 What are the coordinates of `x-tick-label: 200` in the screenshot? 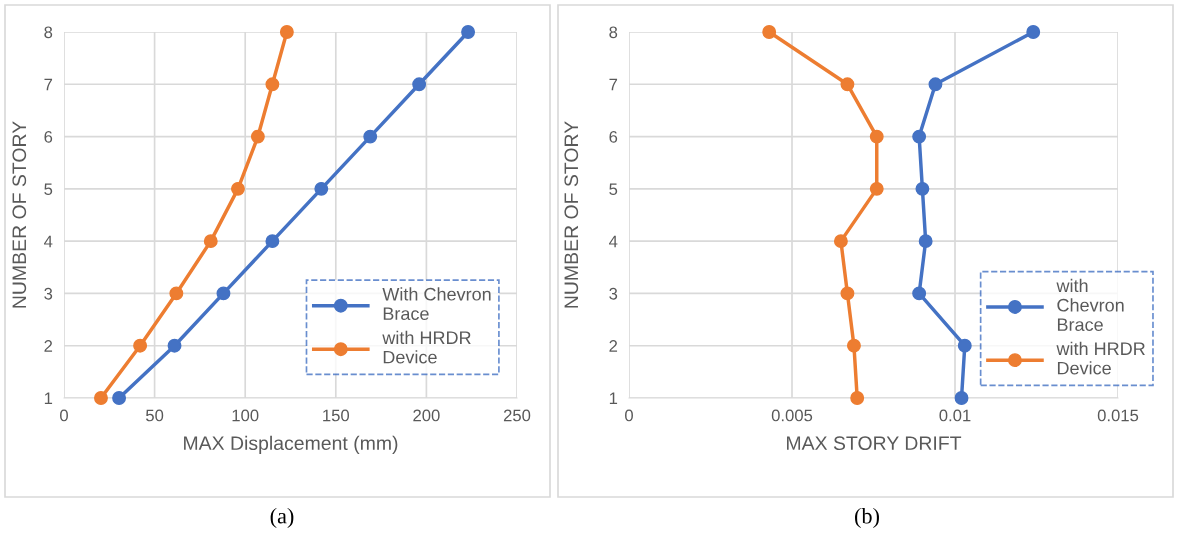 It's located at (426, 415).